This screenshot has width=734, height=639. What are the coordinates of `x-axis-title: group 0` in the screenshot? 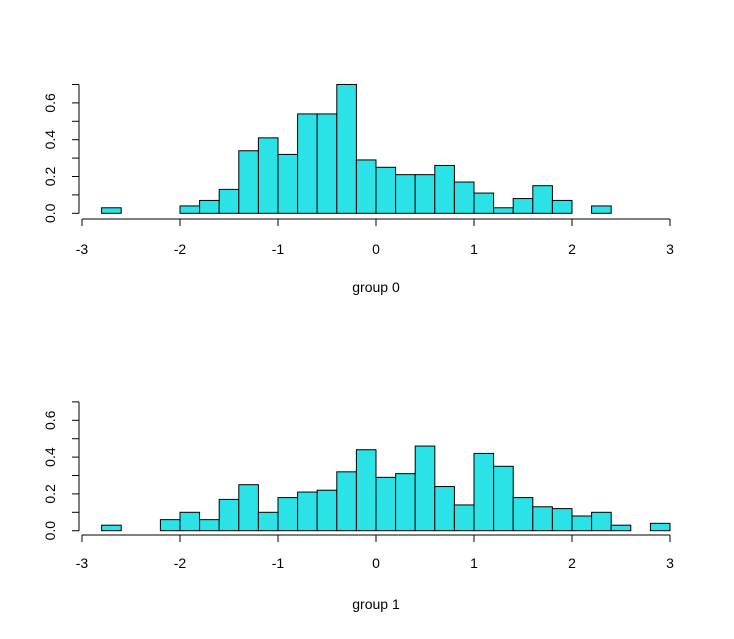 It's located at (376, 287).